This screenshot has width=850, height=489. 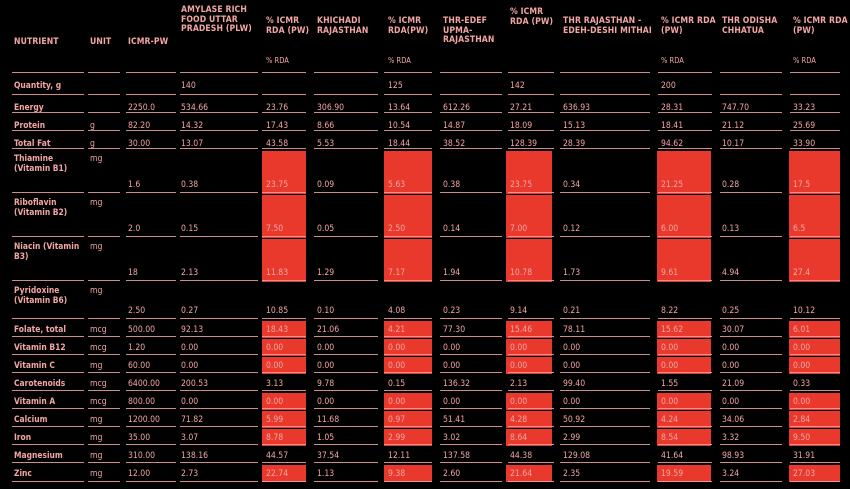 I want to click on value-cell: 2.84, so click(x=802, y=420).